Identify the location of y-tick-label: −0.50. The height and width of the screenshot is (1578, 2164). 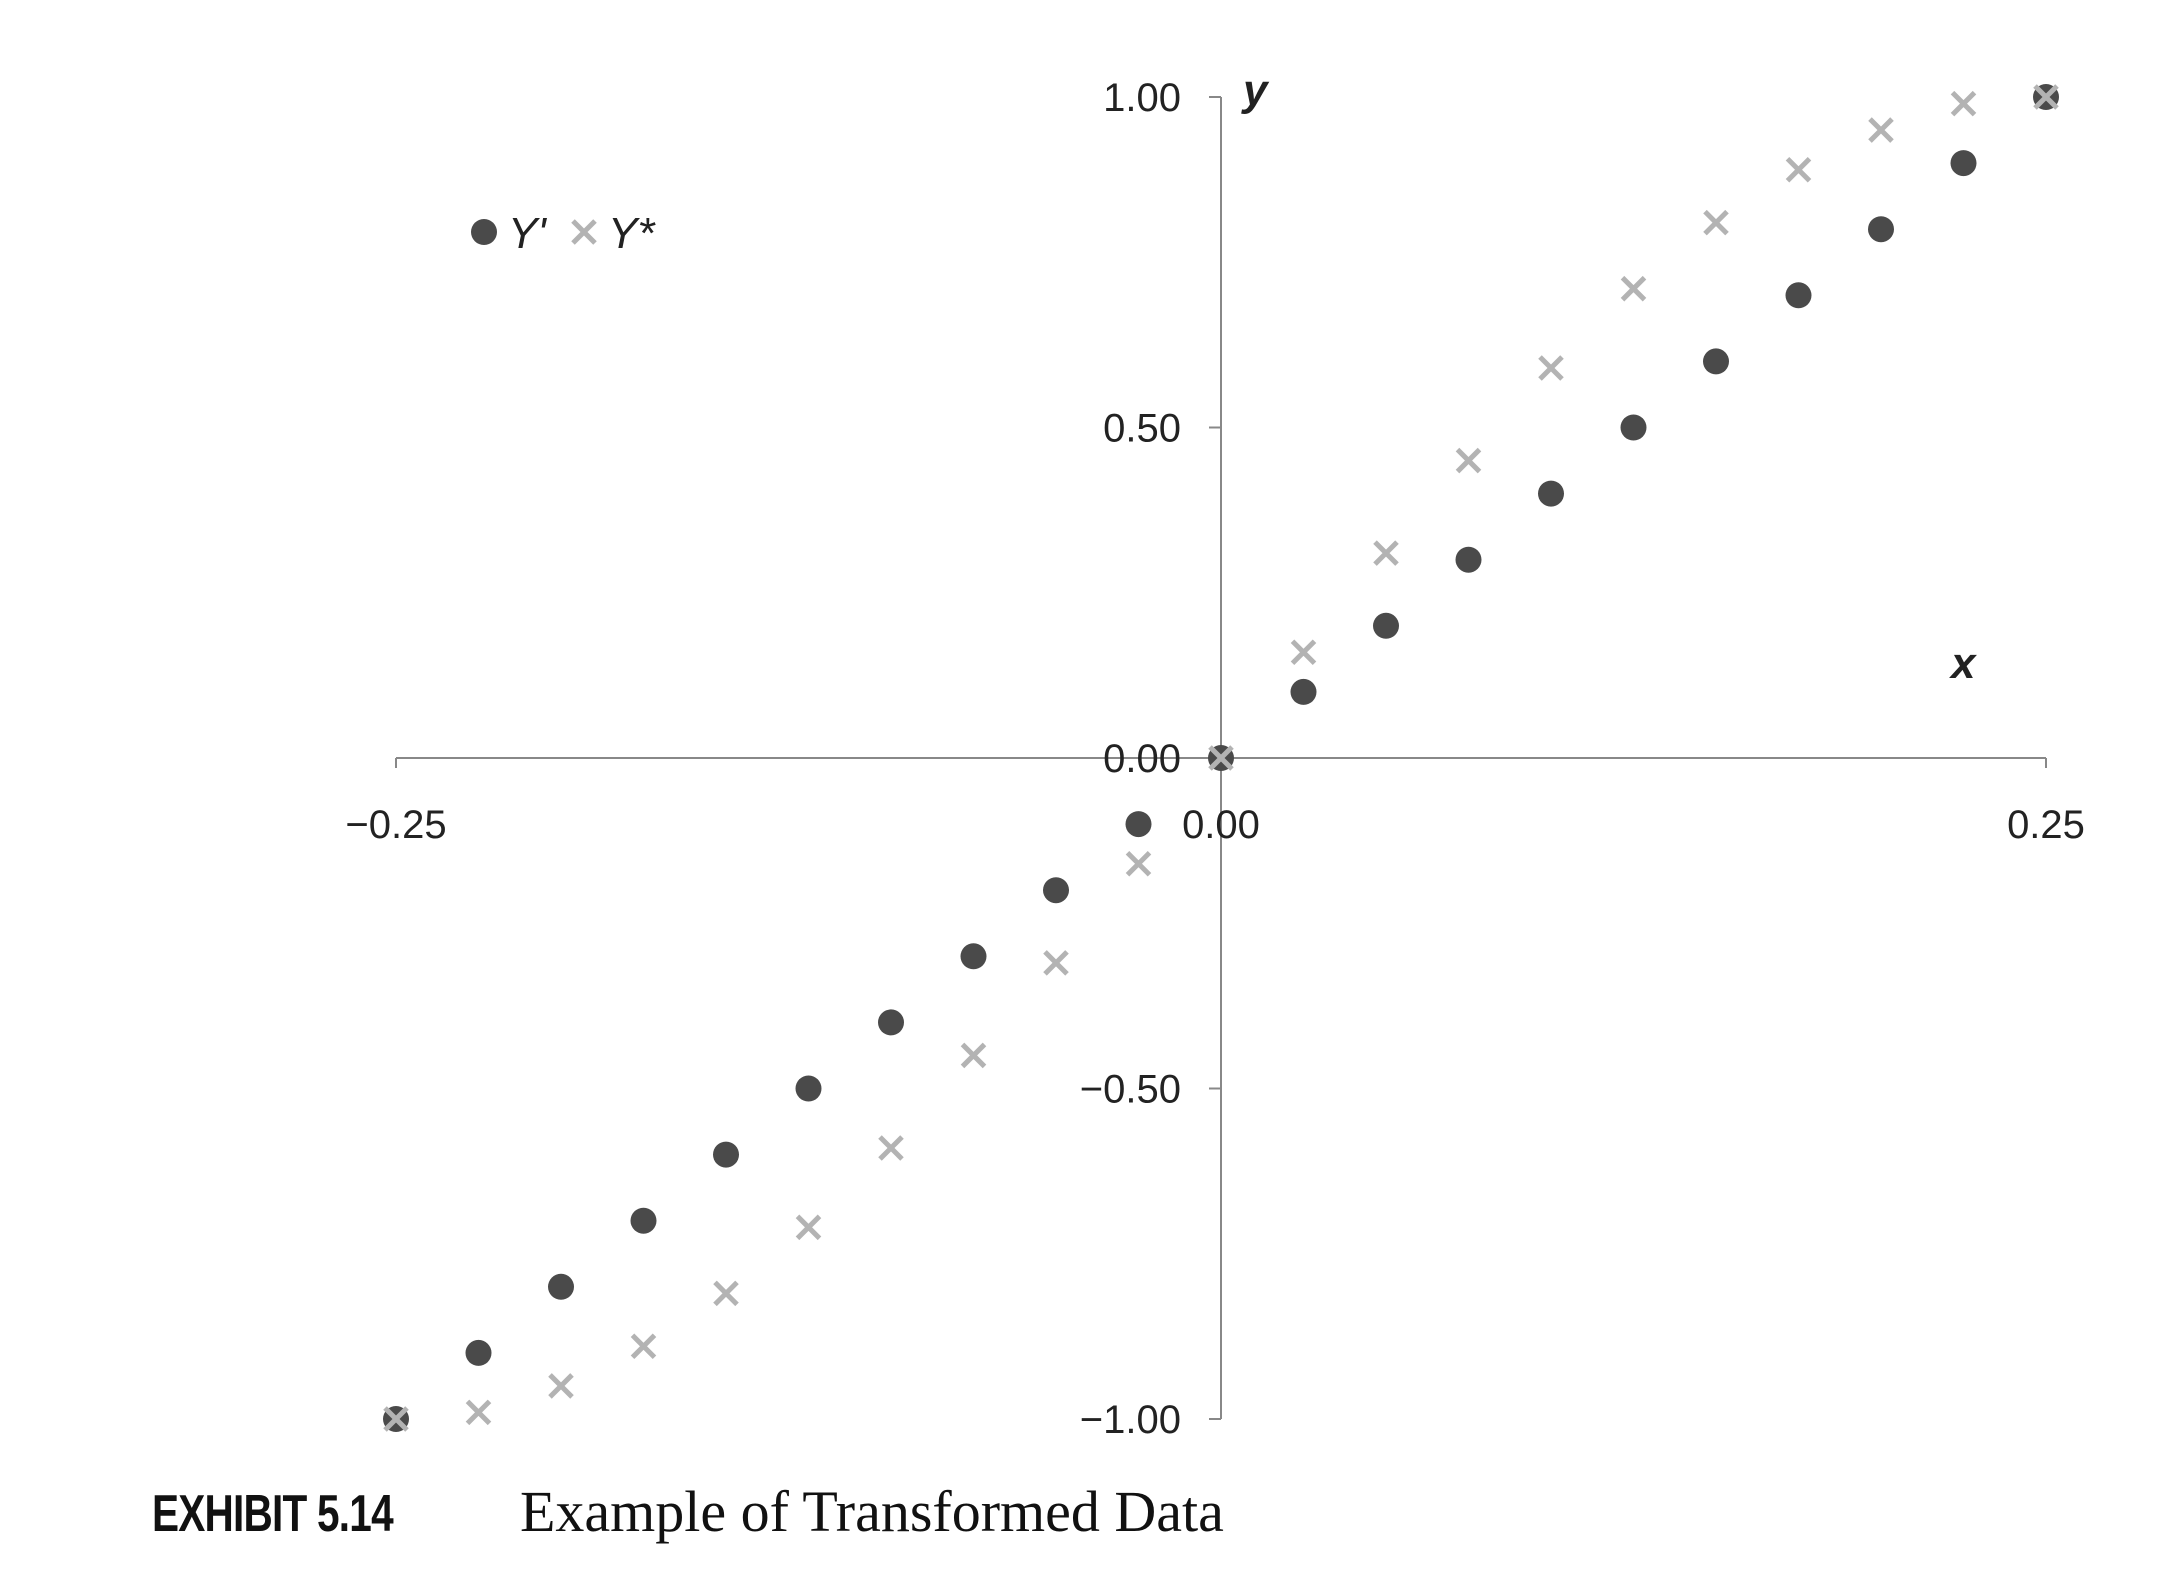
(1130, 1090).